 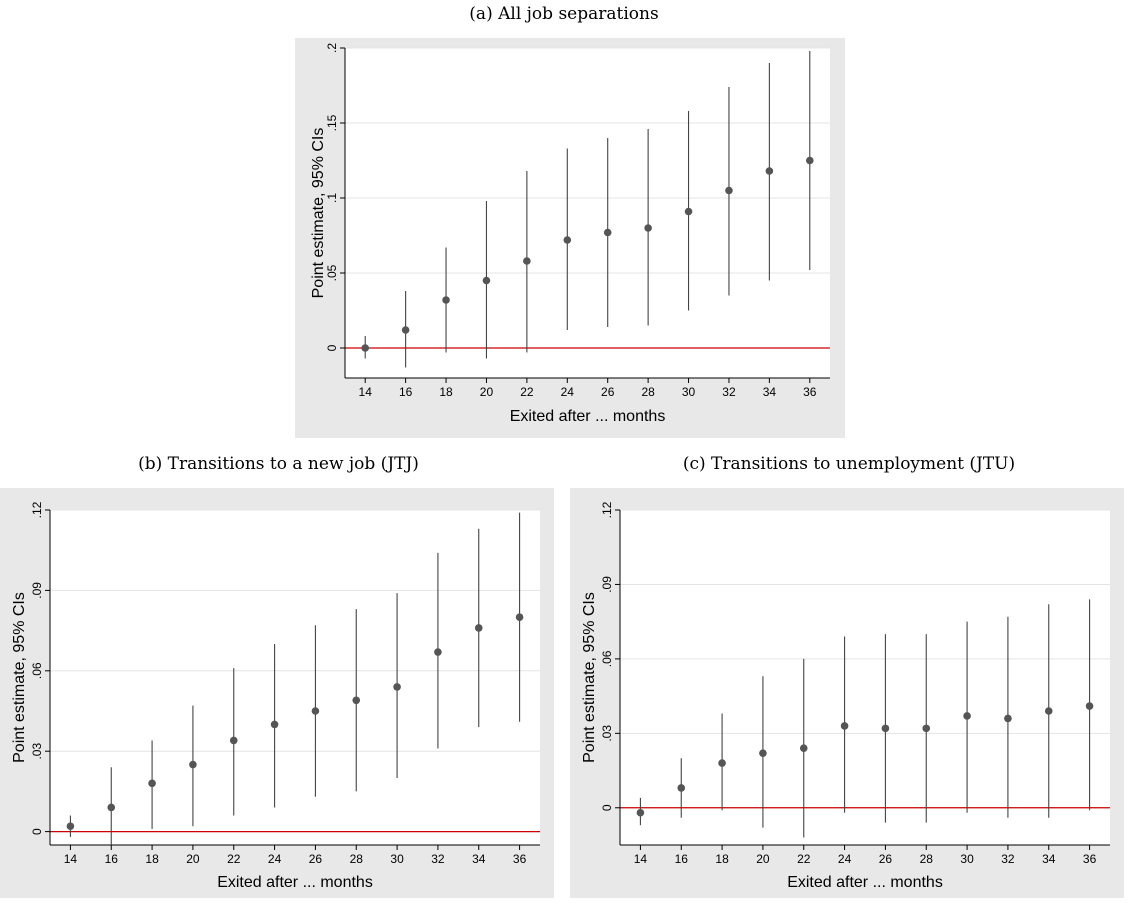 I want to click on caption-a: (a) All job separations, so click(x=564, y=14).